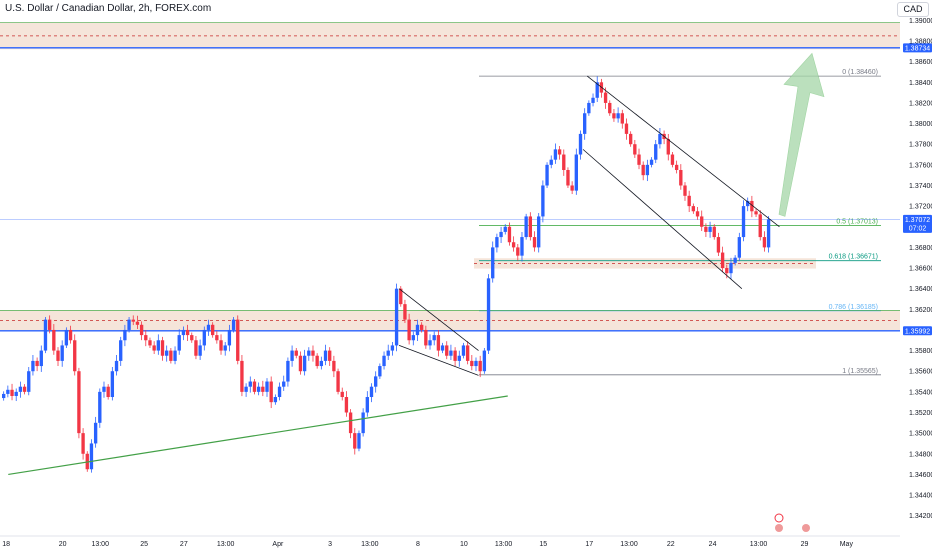 This screenshot has width=932, height=555. What do you see at coordinates (779, 528) in the screenshot?
I see `flag-icon` at bounding box center [779, 528].